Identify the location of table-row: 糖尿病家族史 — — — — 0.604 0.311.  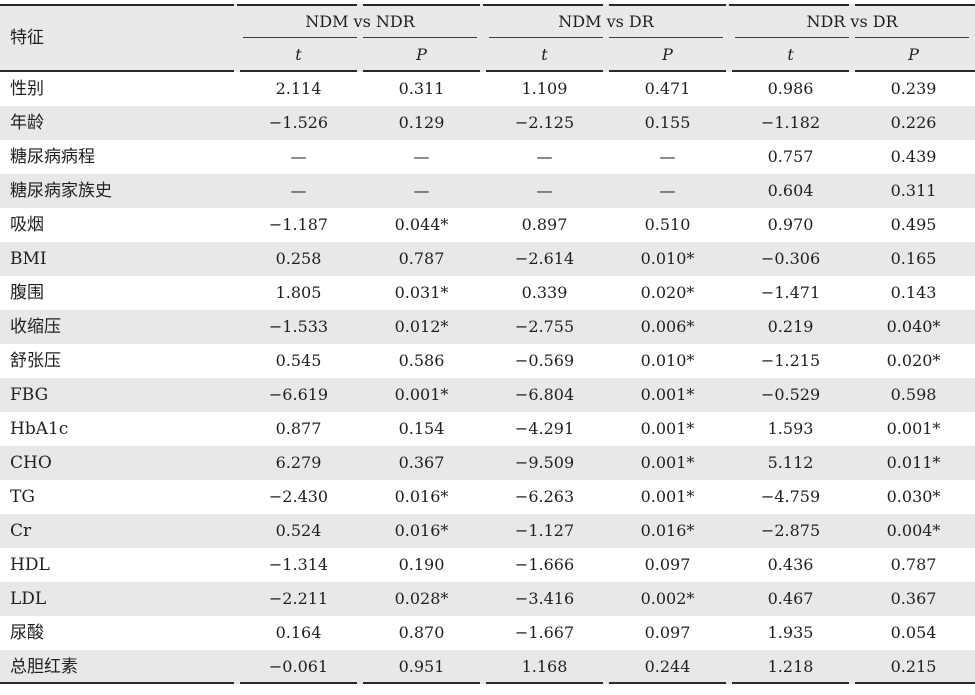
(487, 191).